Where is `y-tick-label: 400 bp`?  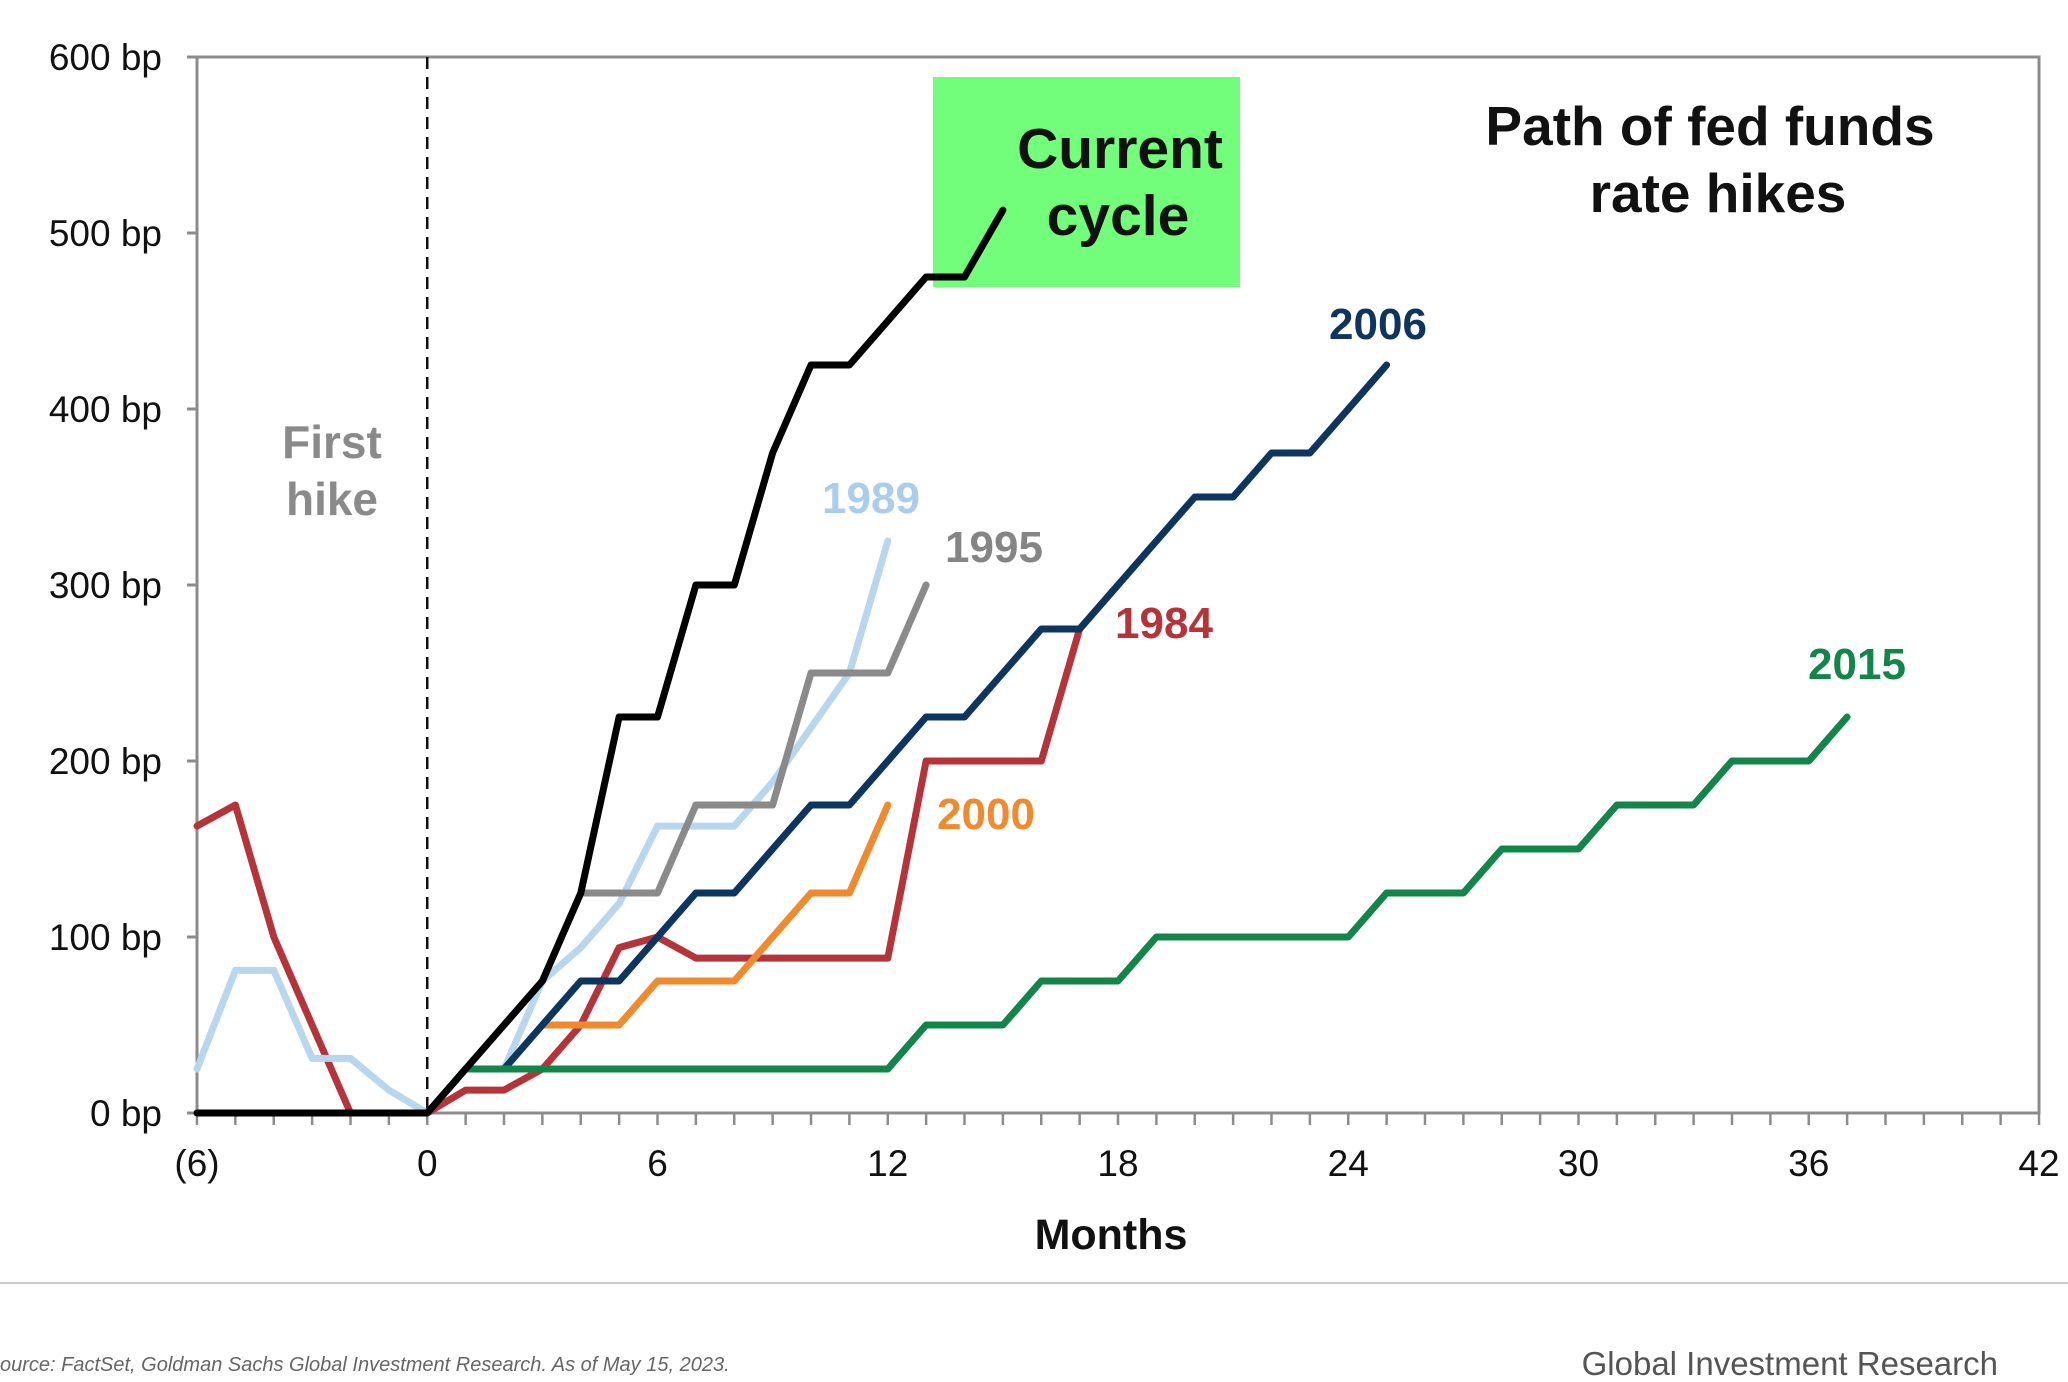
y-tick-label: 400 bp is located at coordinates (105, 409).